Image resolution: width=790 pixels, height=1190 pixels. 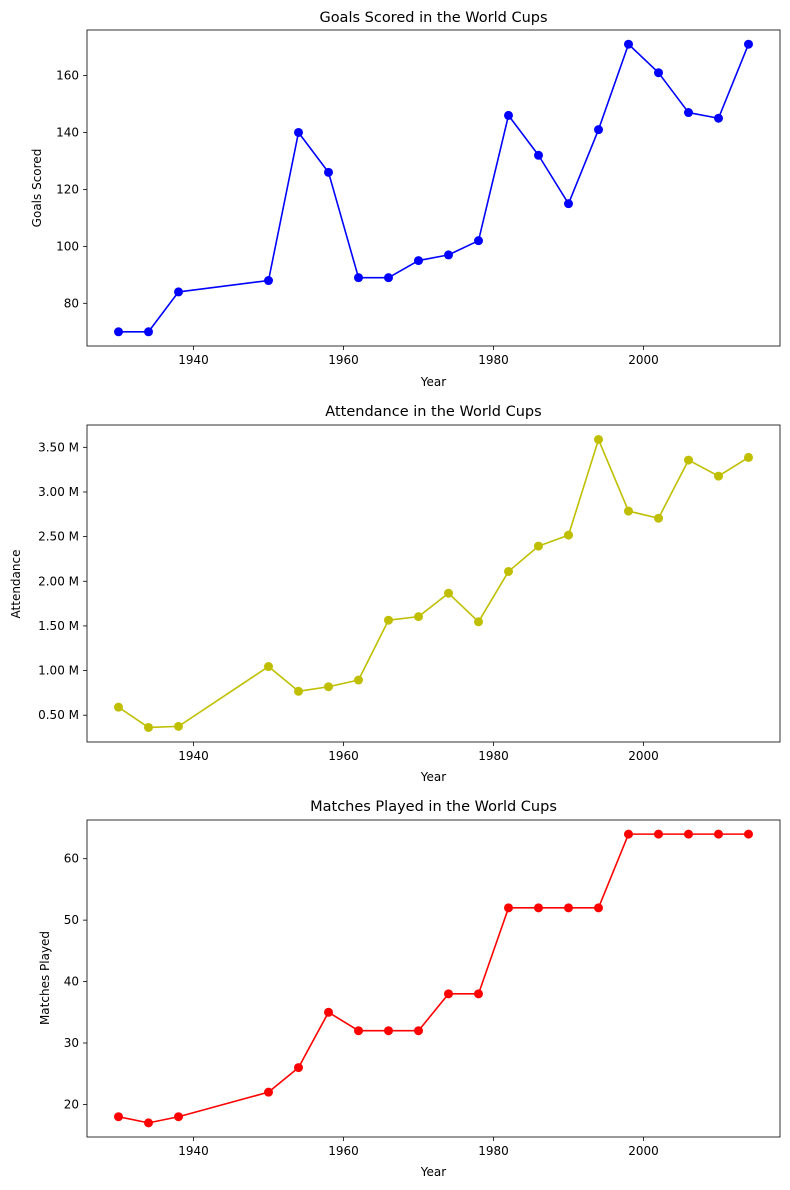 I want to click on attendance-ytick-label: 3.00 M, so click(x=58, y=492).